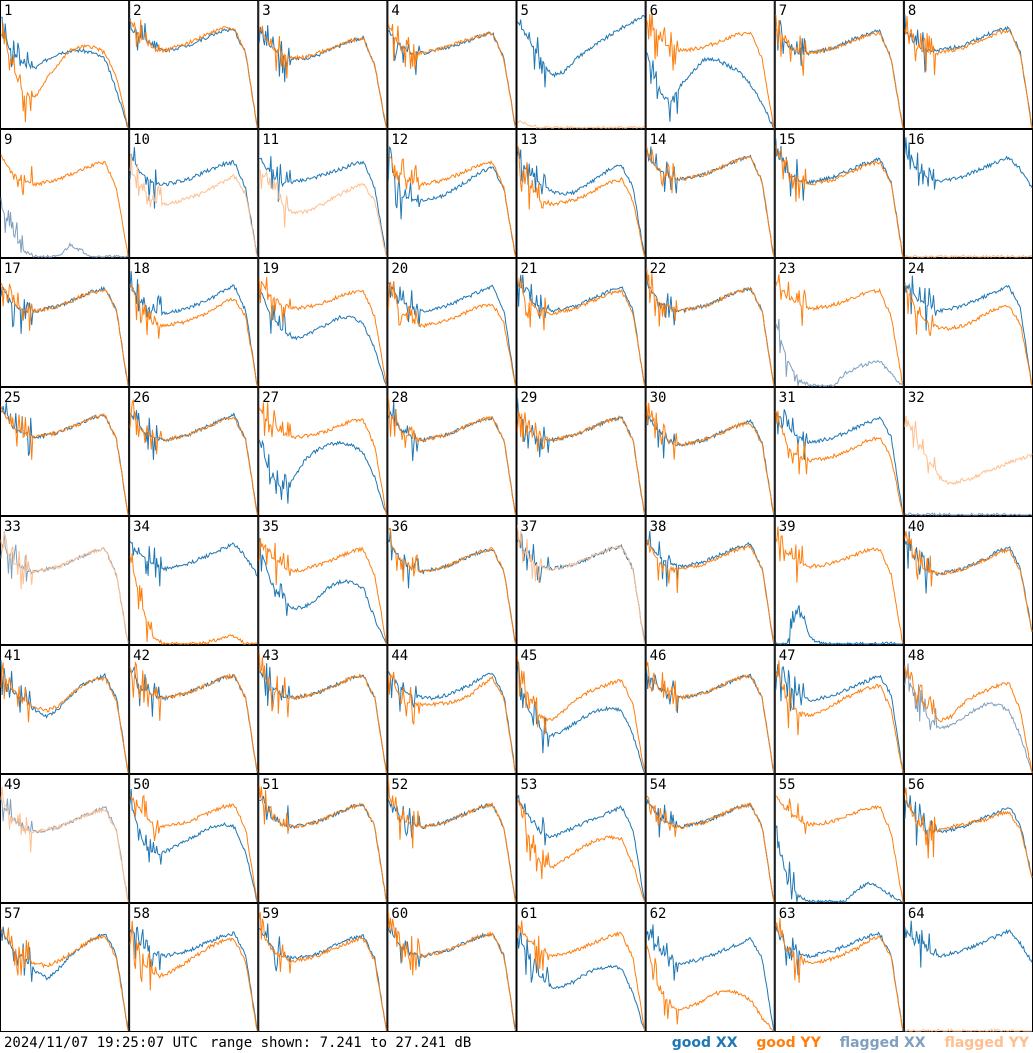 This screenshot has width=1033, height=1053. What do you see at coordinates (12, 914) in the screenshot?
I see `panel-label: 57` at bounding box center [12, 914].